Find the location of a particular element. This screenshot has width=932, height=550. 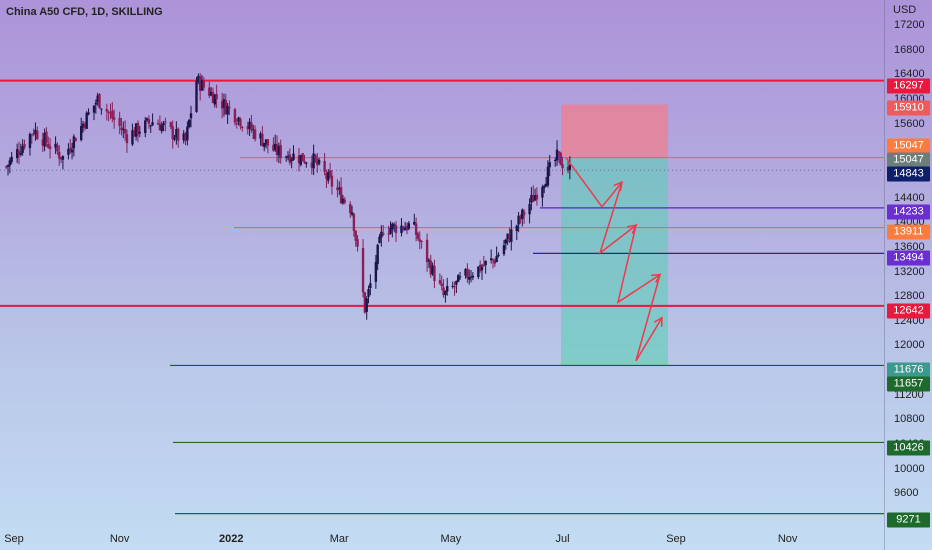

price-tick: 11200 is located at coordinates (909, 394).